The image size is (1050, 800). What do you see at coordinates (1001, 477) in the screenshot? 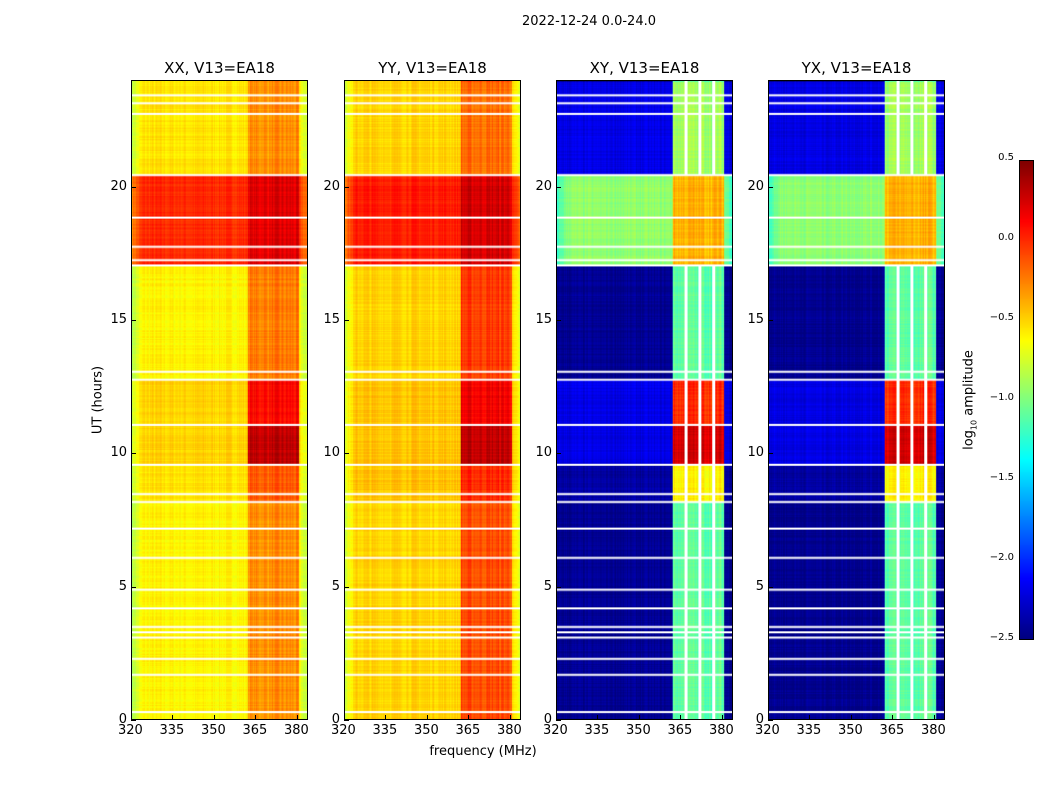
I see `colorbar-tick-label: −1.5` at bounding box center [1001, 477].